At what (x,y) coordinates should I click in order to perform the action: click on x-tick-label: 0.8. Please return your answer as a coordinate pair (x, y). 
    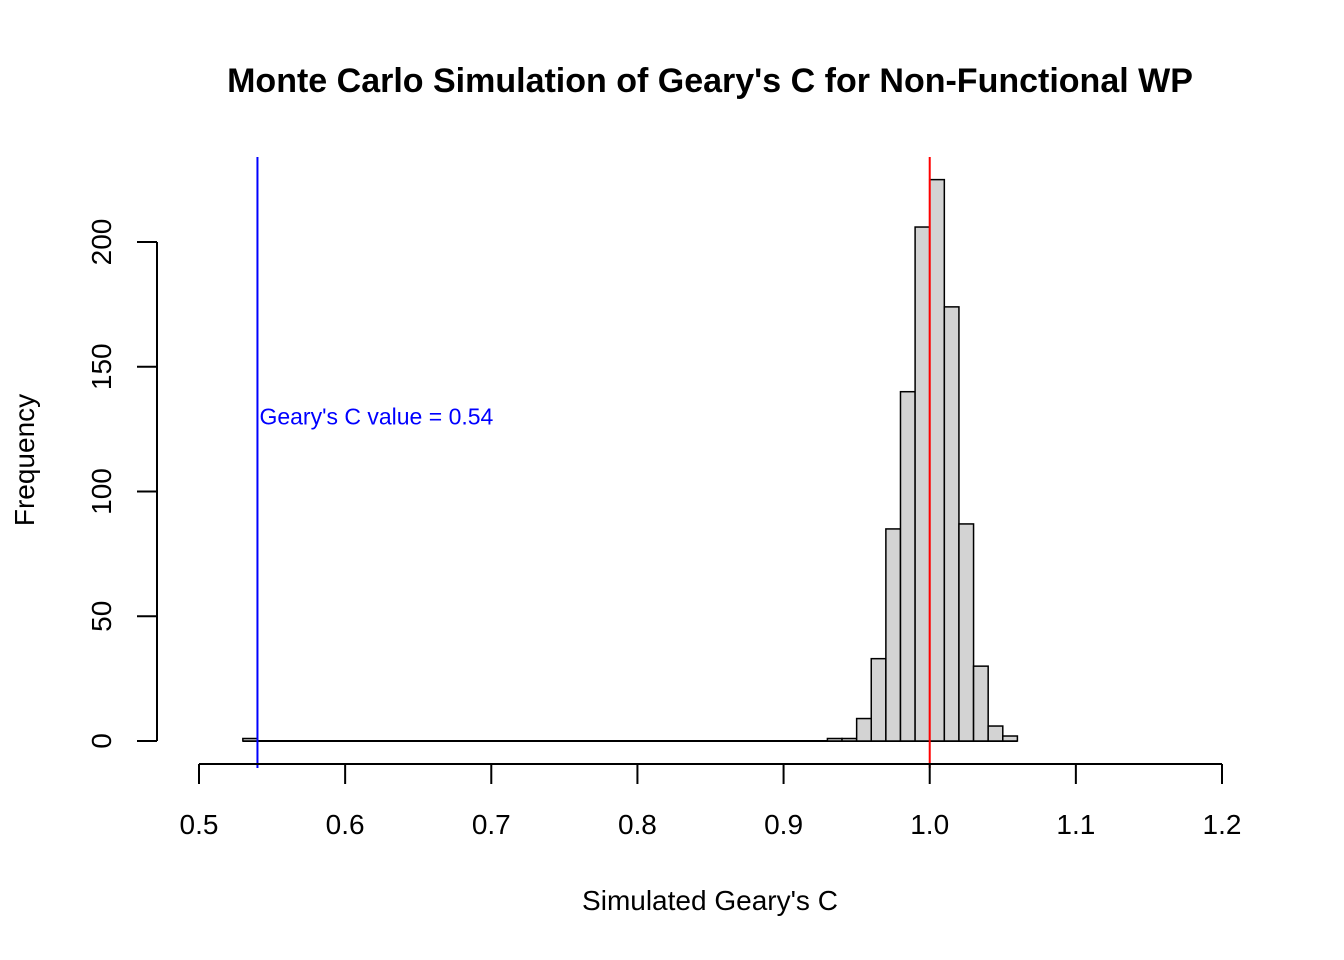
    Looking at the image, I should click on (637, 824).